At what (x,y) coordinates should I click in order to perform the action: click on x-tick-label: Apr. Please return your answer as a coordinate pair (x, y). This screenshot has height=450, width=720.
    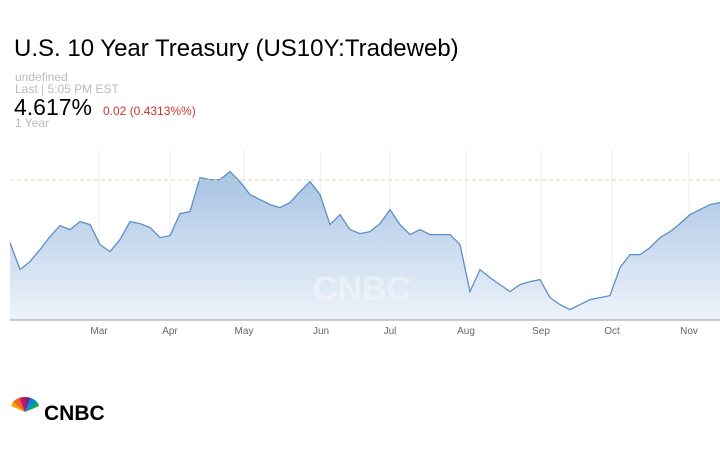
    Looking at the image, I should click on (170, 331).